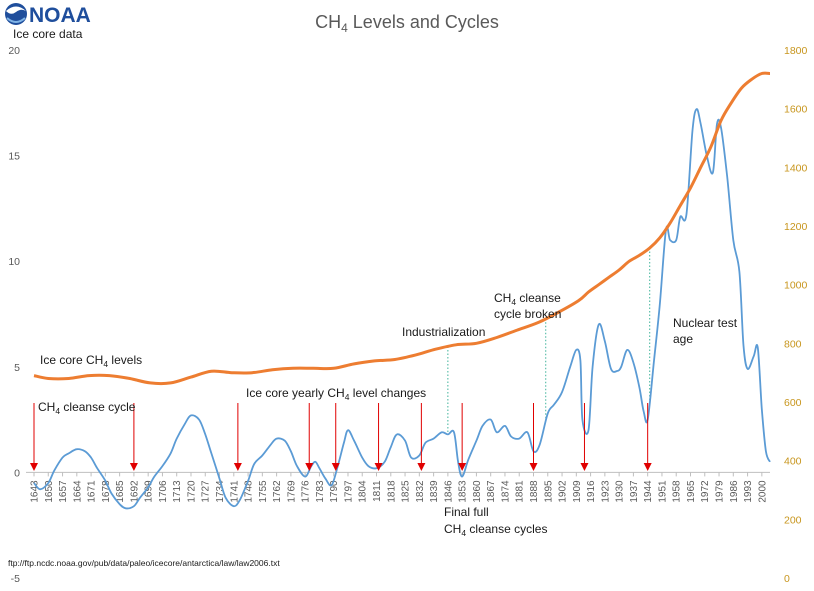 The width and height of the screenshot is (814, 591). What do you see at coordinates (796, 110) in the screenshot?
I see `right-tick-label: 1600` at bounding box center [796, 110].